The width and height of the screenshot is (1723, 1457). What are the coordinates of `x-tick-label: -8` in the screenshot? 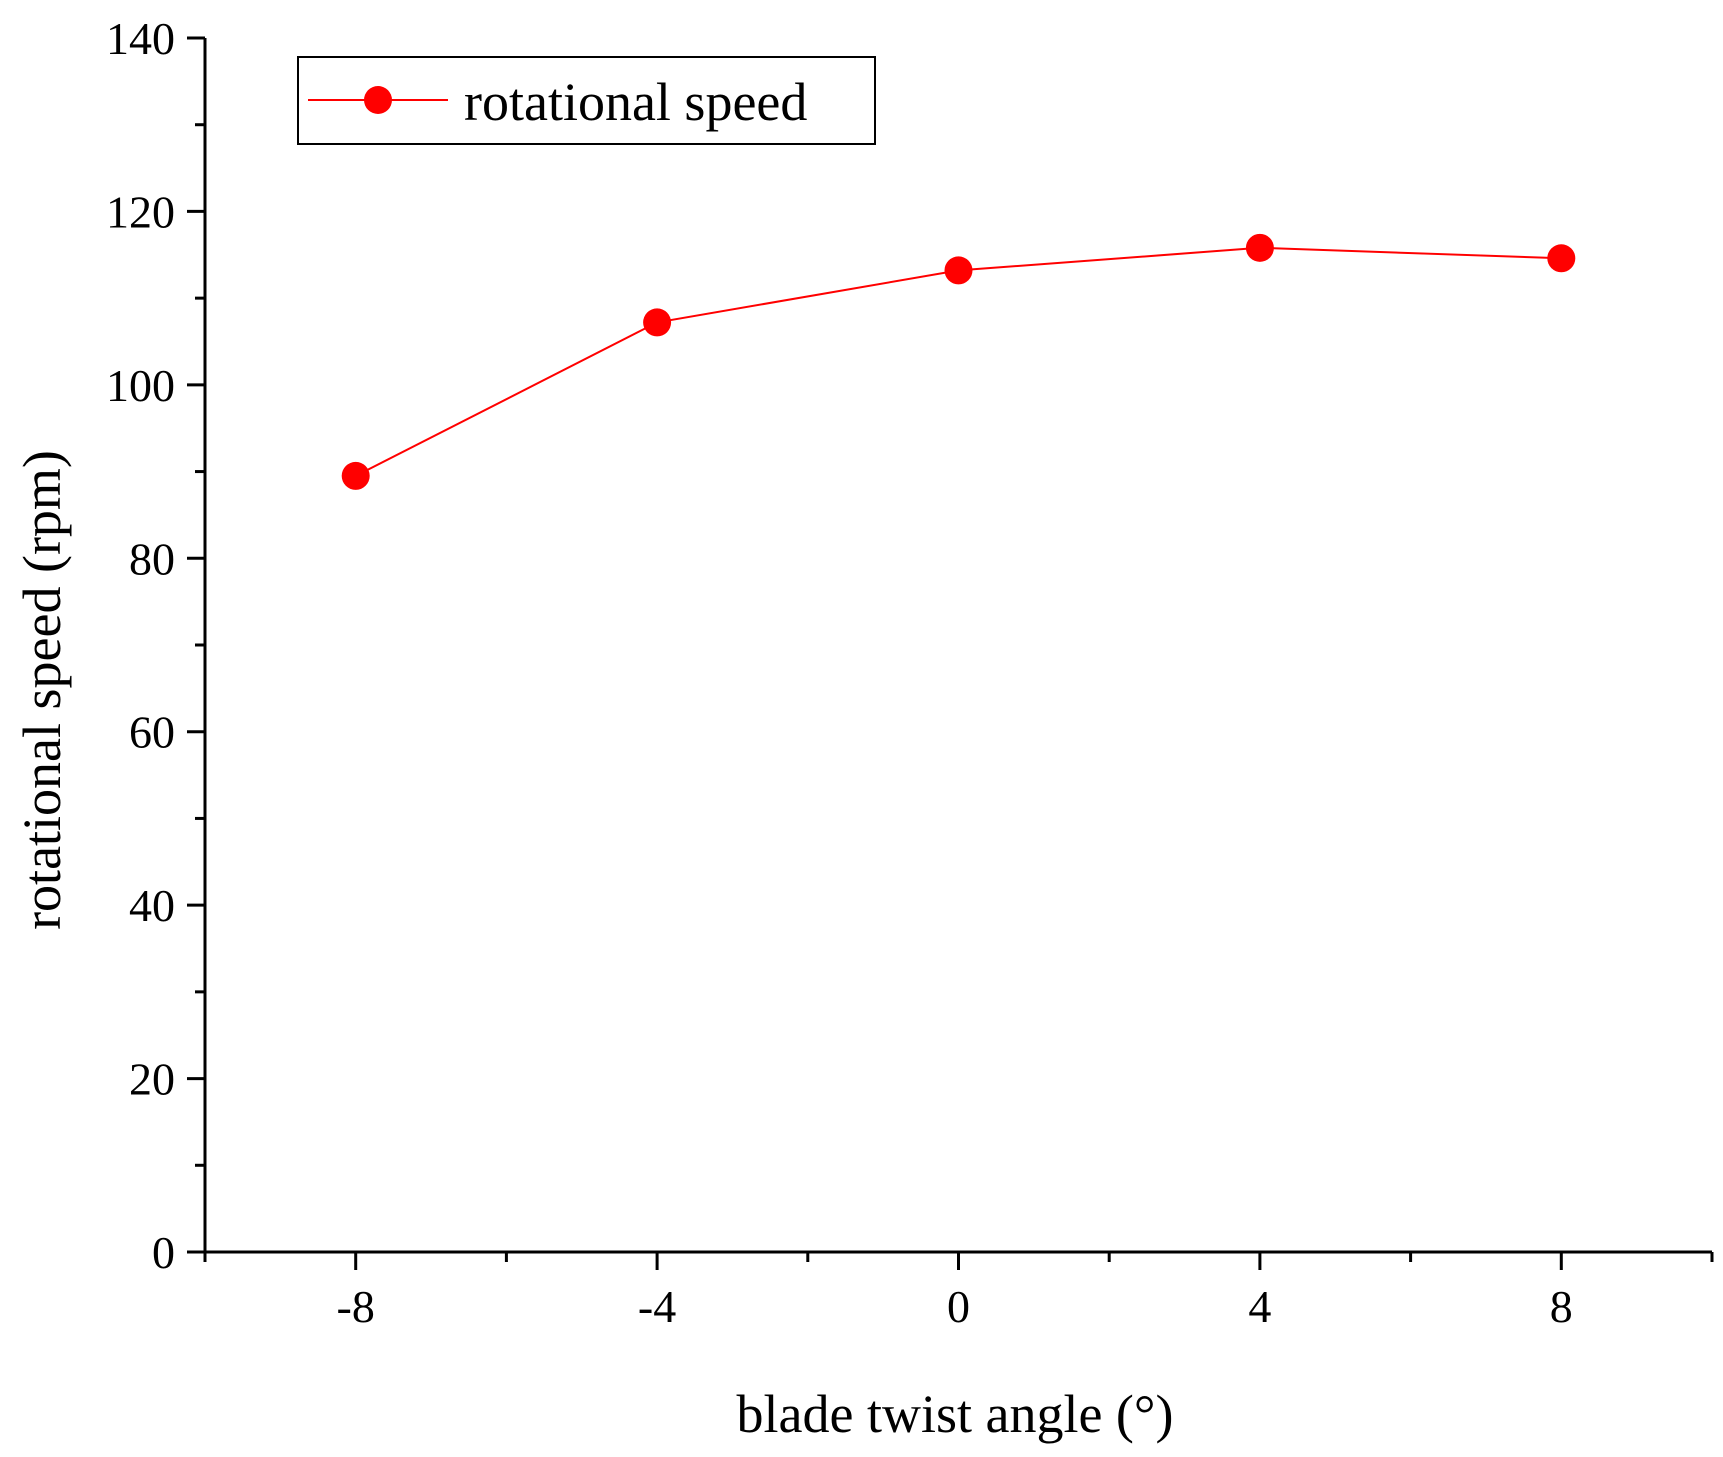 It's located at (356, 1306).